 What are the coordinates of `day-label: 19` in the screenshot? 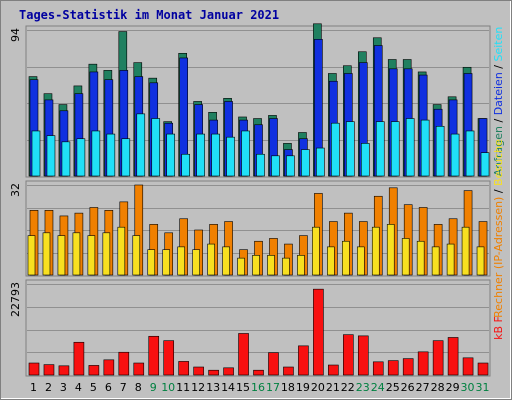 It's located at (303, 387).